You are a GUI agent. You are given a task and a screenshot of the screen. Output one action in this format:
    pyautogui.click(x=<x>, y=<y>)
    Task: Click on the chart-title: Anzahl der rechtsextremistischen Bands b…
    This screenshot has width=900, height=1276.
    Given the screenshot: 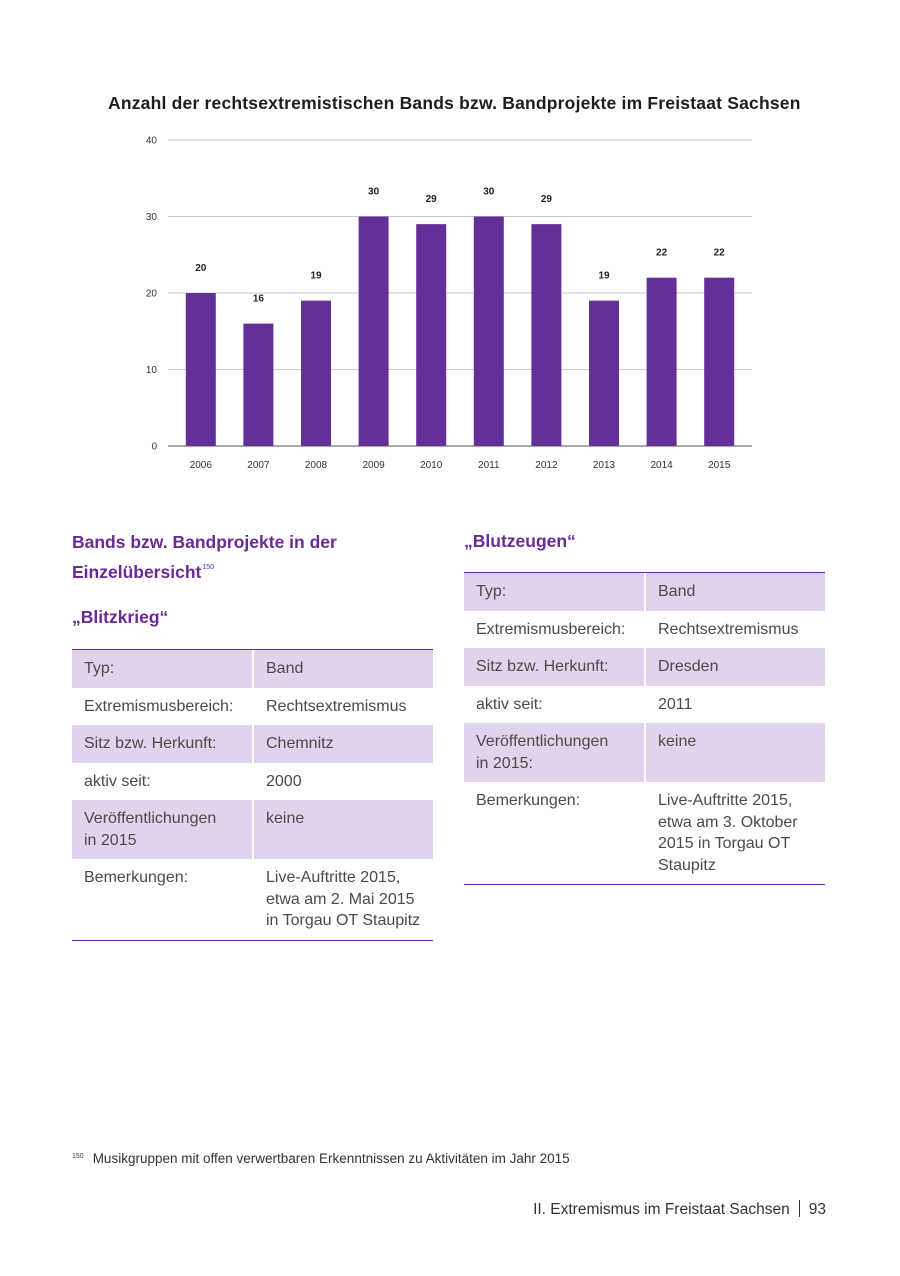 What is the action you would take?
    pyautogui.click(x=454, y=103)
    